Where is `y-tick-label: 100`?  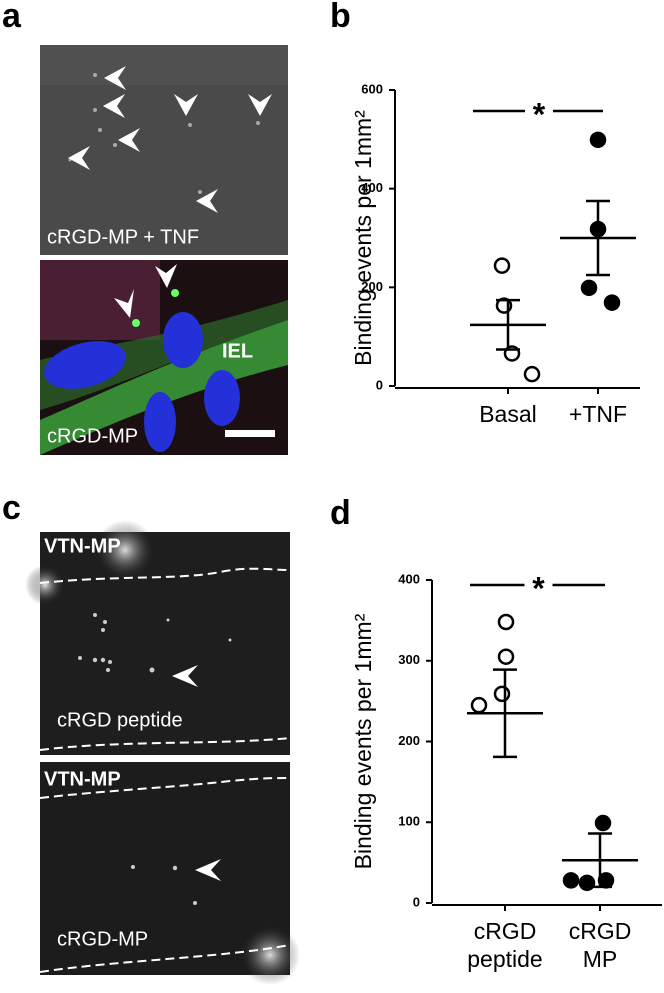
y-tick-label: 100 is located at coordinates (409, 821).